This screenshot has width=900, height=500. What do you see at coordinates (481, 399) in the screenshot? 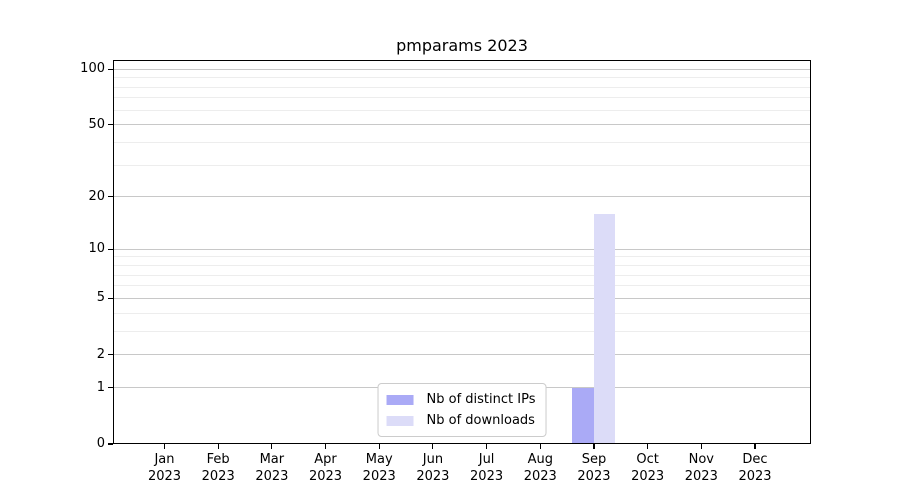
I see `legend-label: Nb of distinct IPs` at bounding box center [481, 399].